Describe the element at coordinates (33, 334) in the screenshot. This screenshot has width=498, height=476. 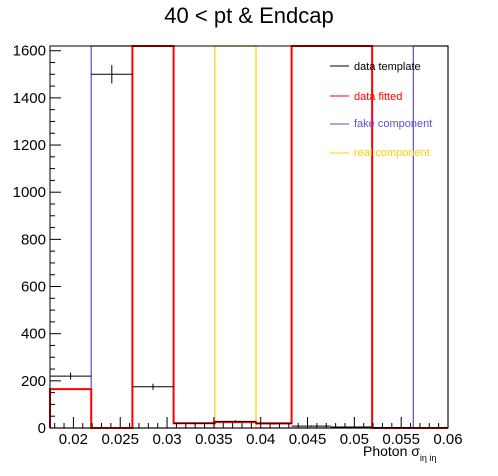
I see `y-tick-label: 400` at that location.